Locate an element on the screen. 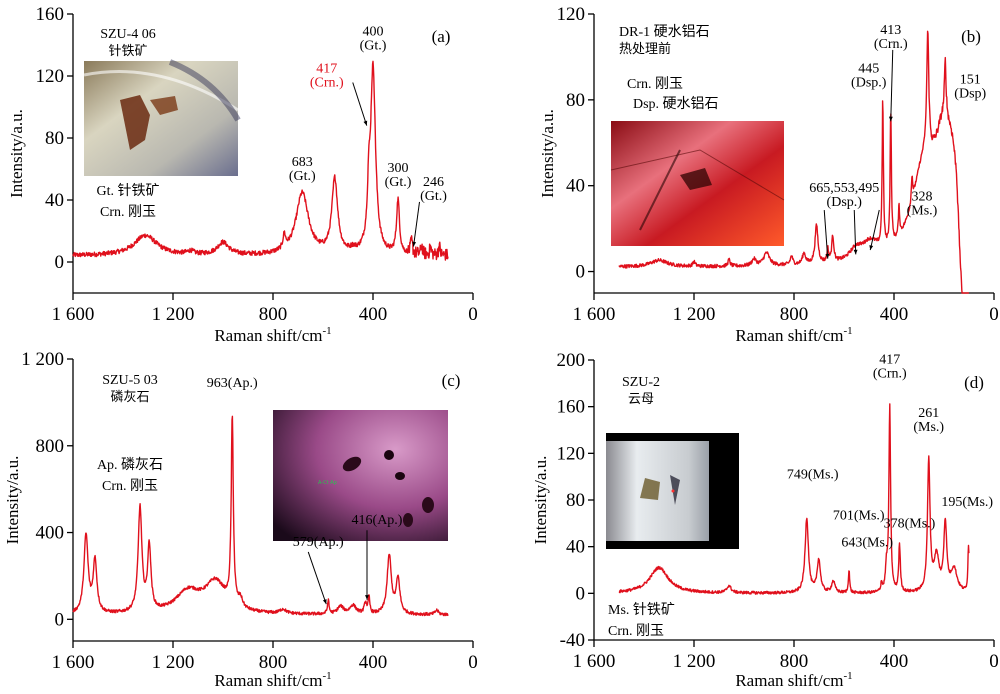  peak-label: (Dsp.) is located at coordinates (845, 202).